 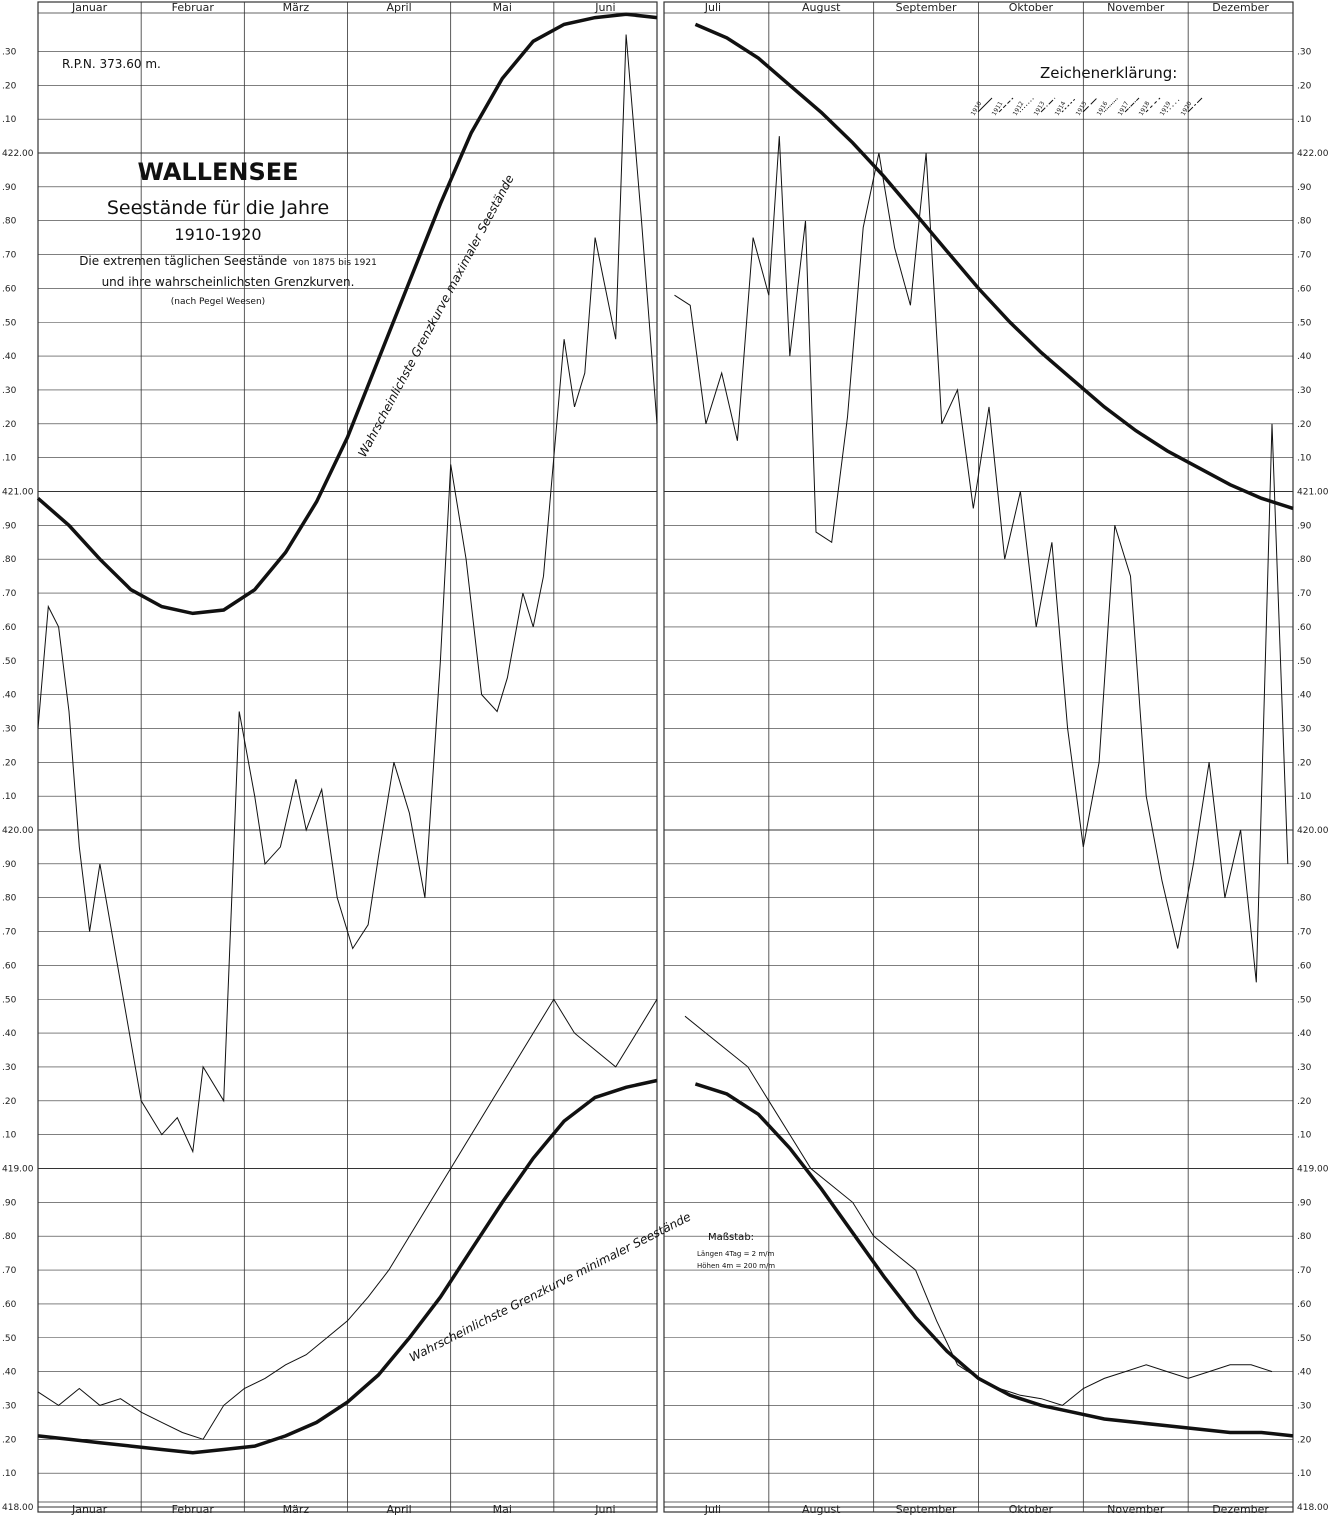 What do you see at coordinates (18, 154) in the screenshot?
I see `y-tick-label-left: 422.00` at bounding box center [18, 154].